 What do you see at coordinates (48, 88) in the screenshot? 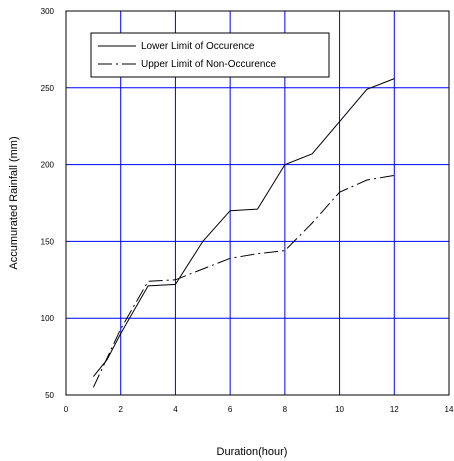
I see `y-tick-label: 250` at bounding box center [48, 88].